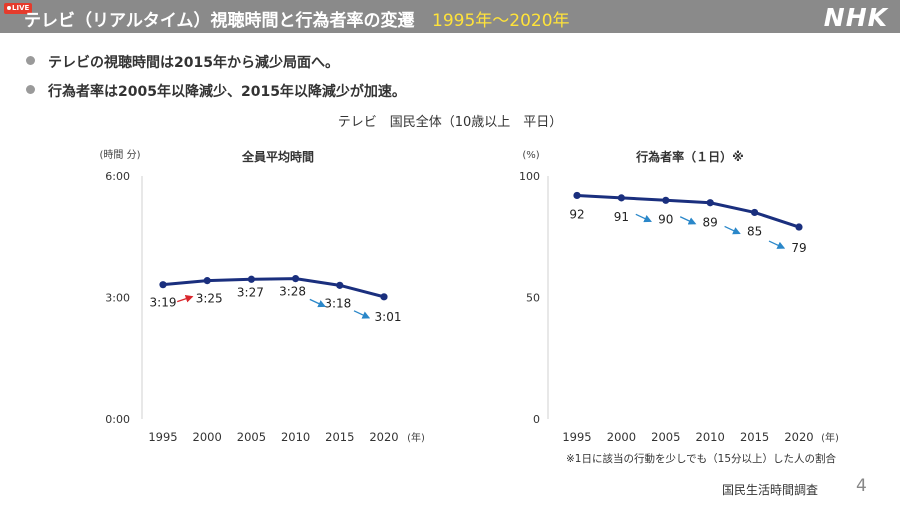  What do you see at coordinates (388, 317) in the screenshot?
I see `data-label: 3:01` at bounding box center [388, 317].